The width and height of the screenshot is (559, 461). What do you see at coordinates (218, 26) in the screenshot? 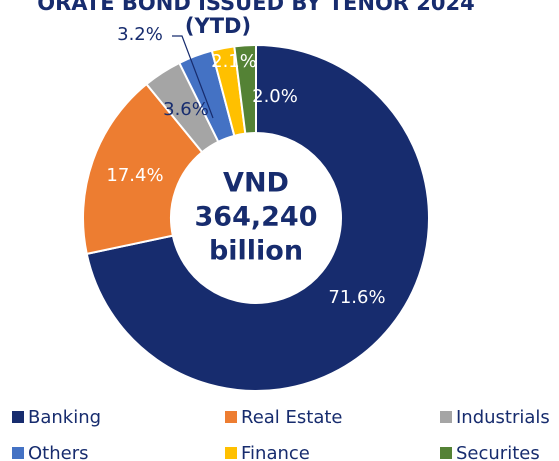
I see `chart-title: (YTD)` at bounding box center [218, 26].